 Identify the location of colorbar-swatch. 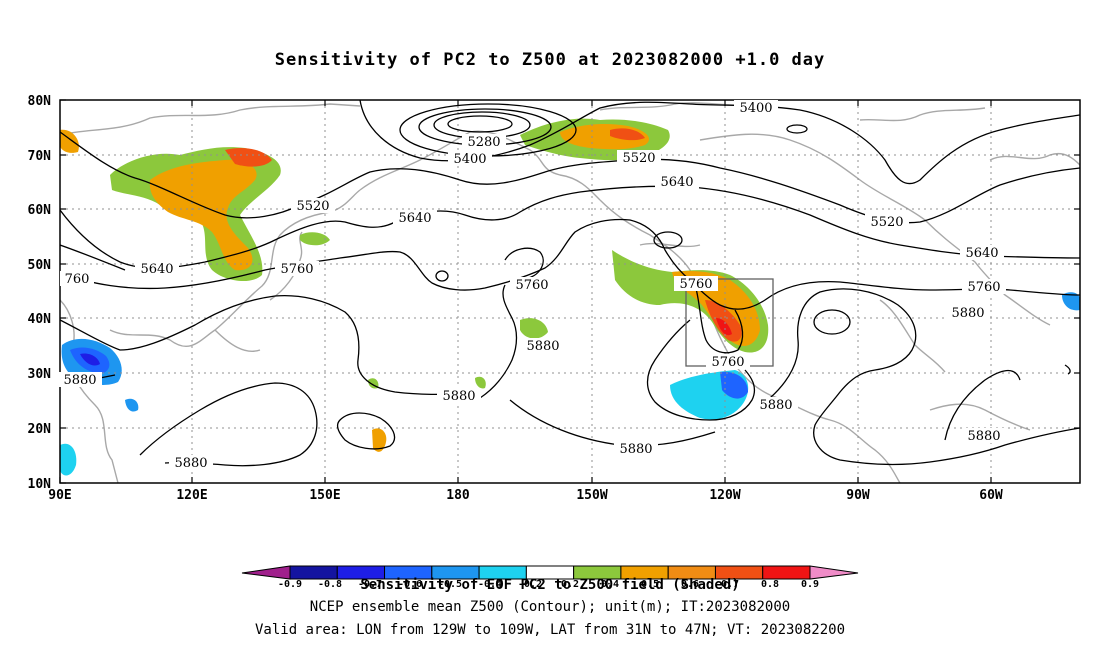
(834, 572).